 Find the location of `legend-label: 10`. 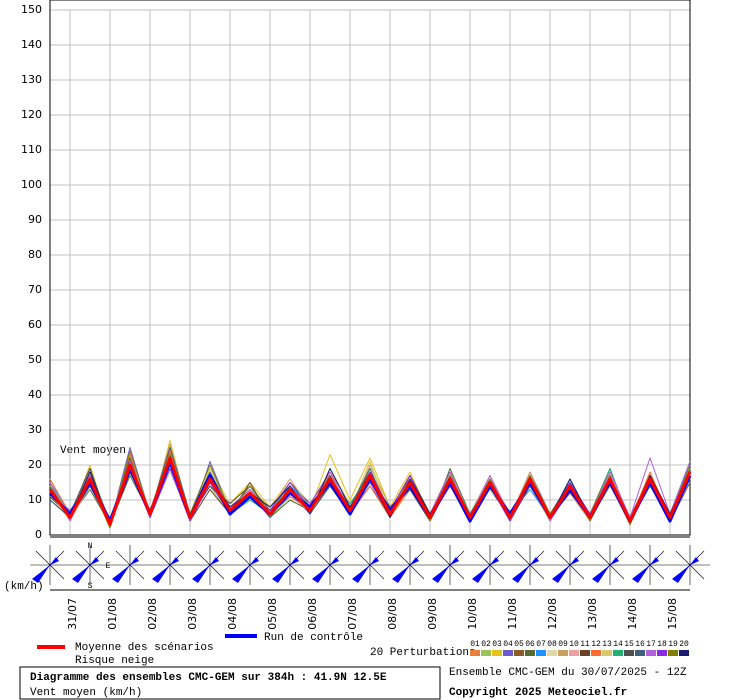

legend-label: 10 is located at coordinates (574, 644).